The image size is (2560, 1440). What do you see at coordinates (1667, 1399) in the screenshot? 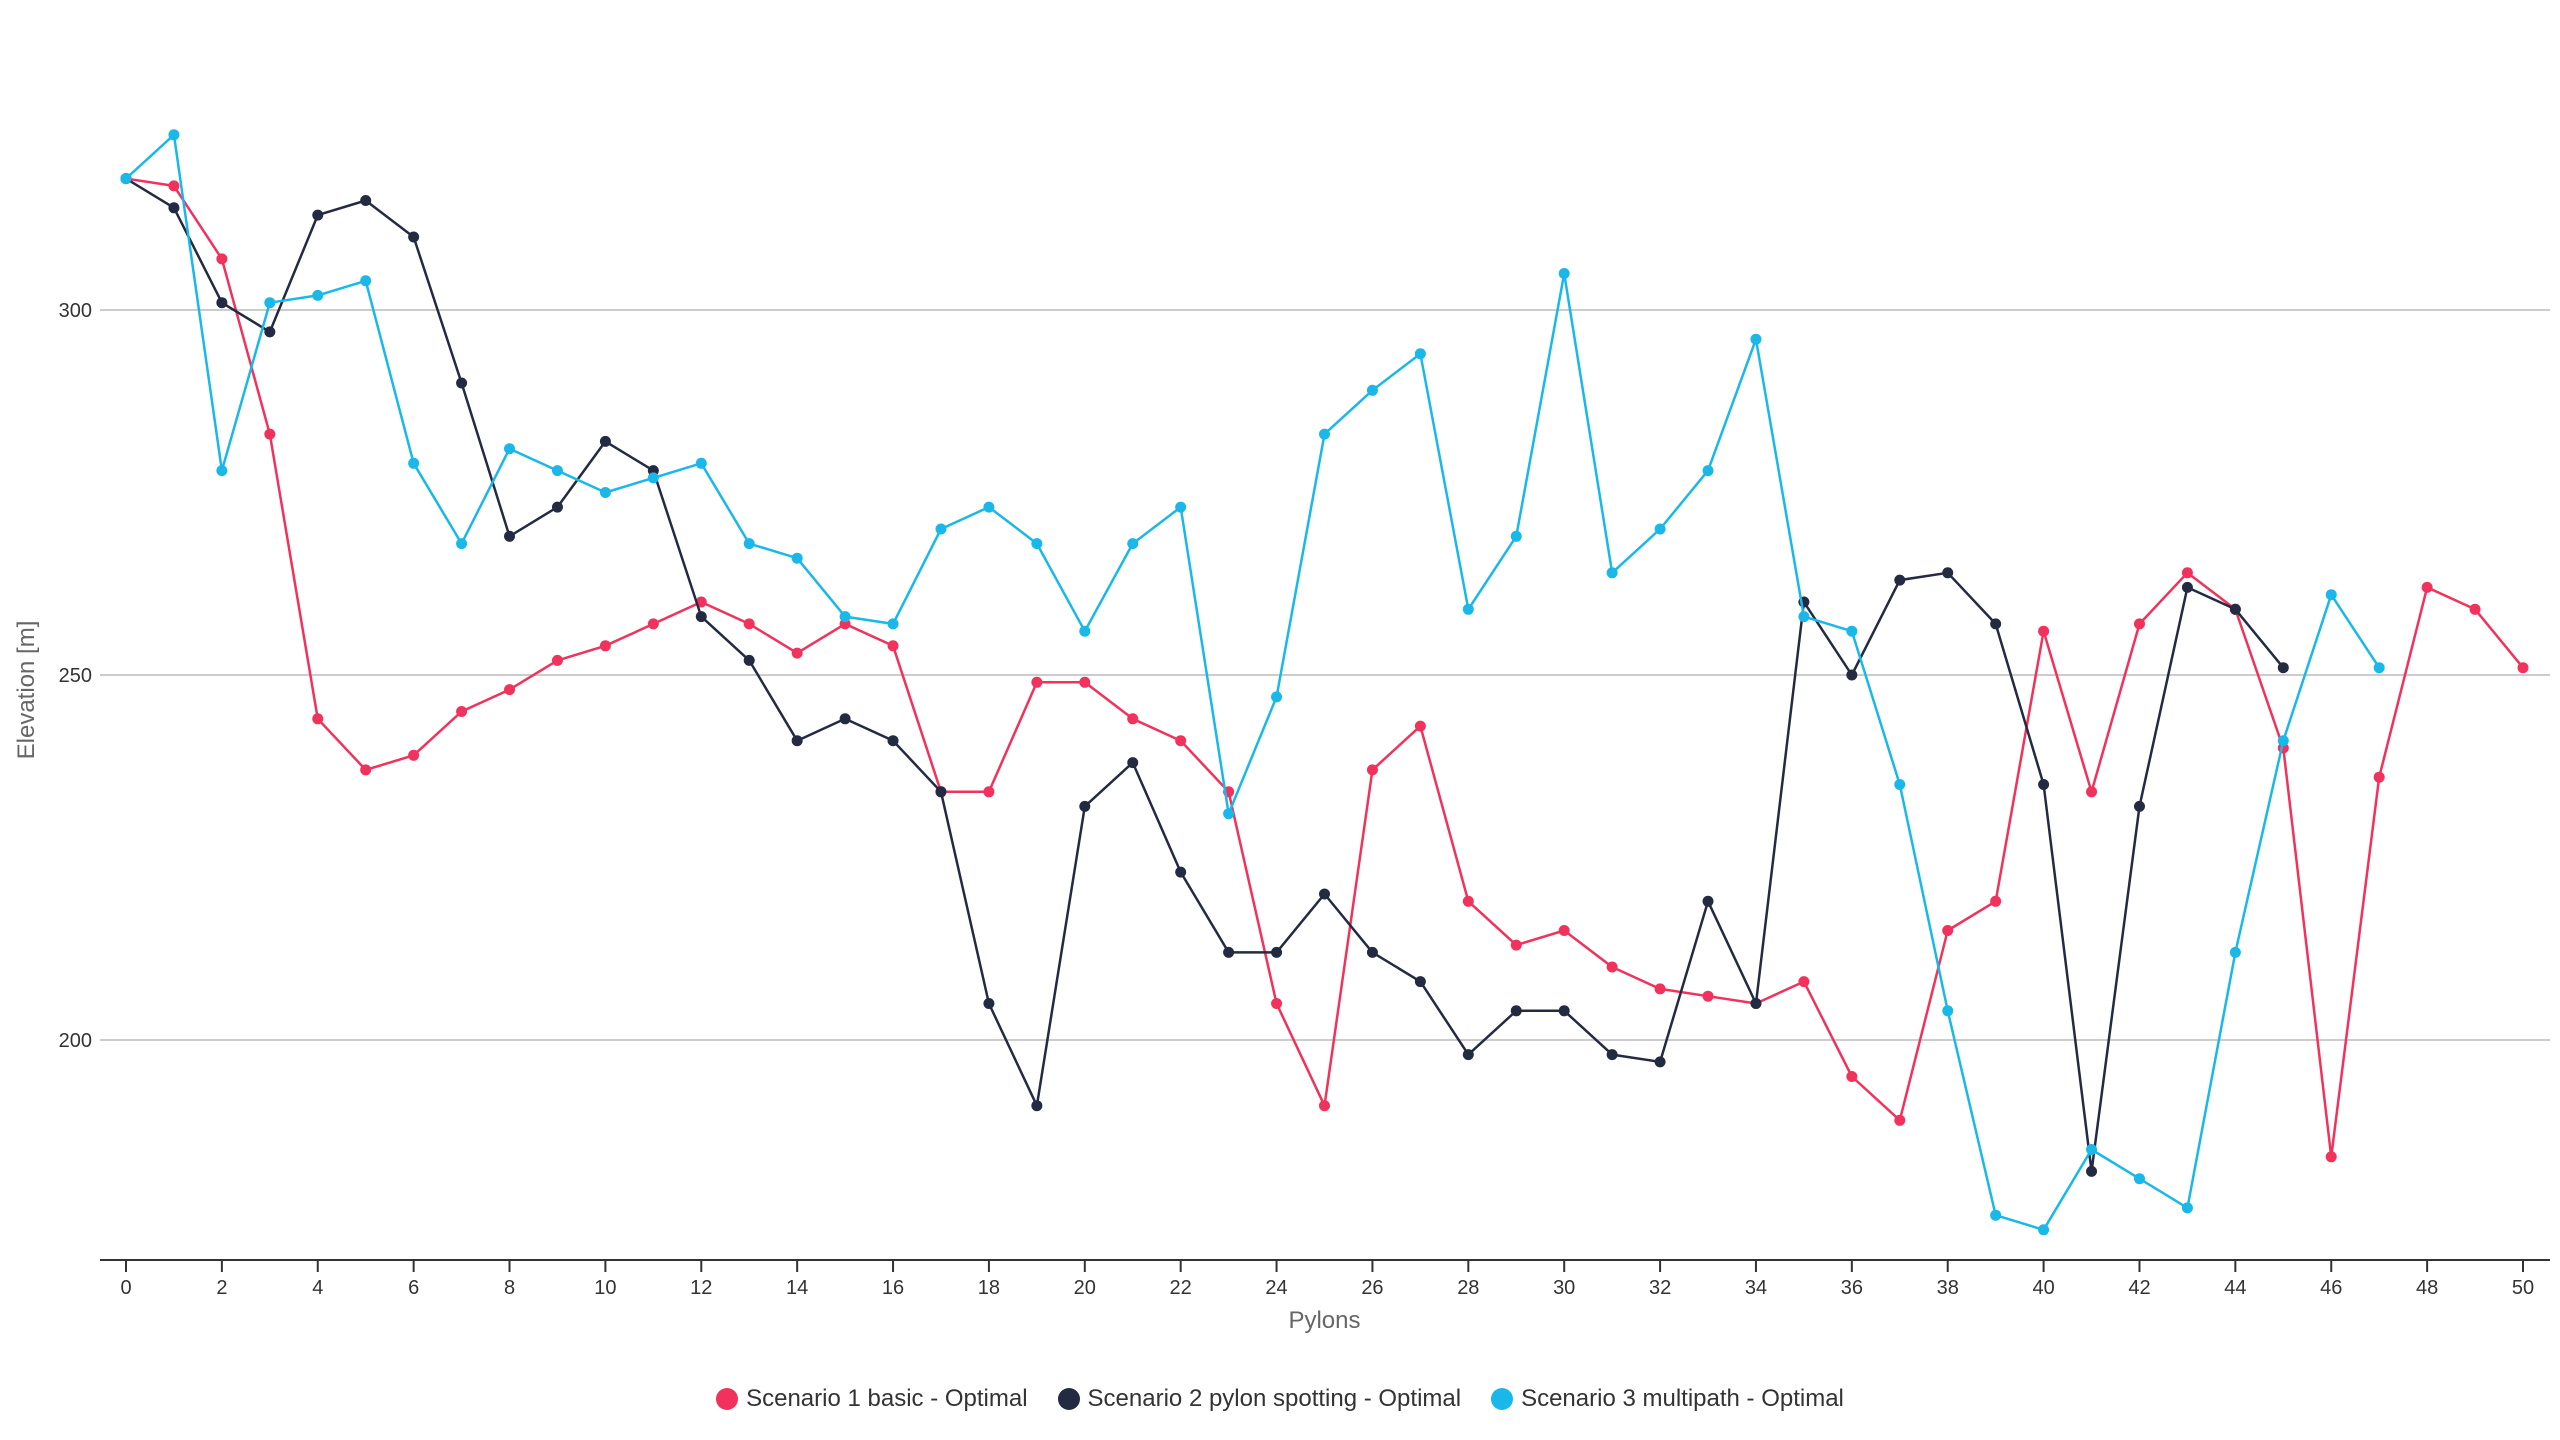
I see `legend-item-scenario-3: Scenario 3 multipath - Optimal` at bounding box center [1667, 1399].